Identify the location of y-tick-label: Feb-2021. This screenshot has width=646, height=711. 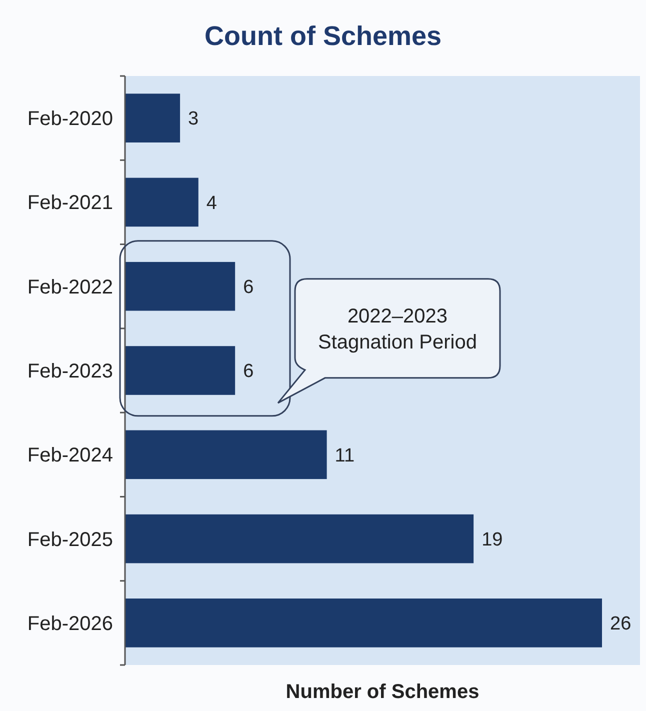
(70, 203).